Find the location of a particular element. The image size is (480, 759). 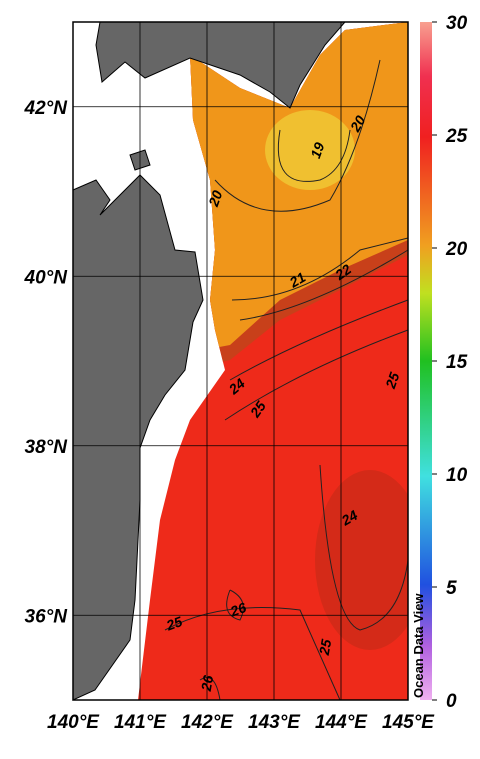

colorbar-label: 30 is located at coordinates (457, 23).